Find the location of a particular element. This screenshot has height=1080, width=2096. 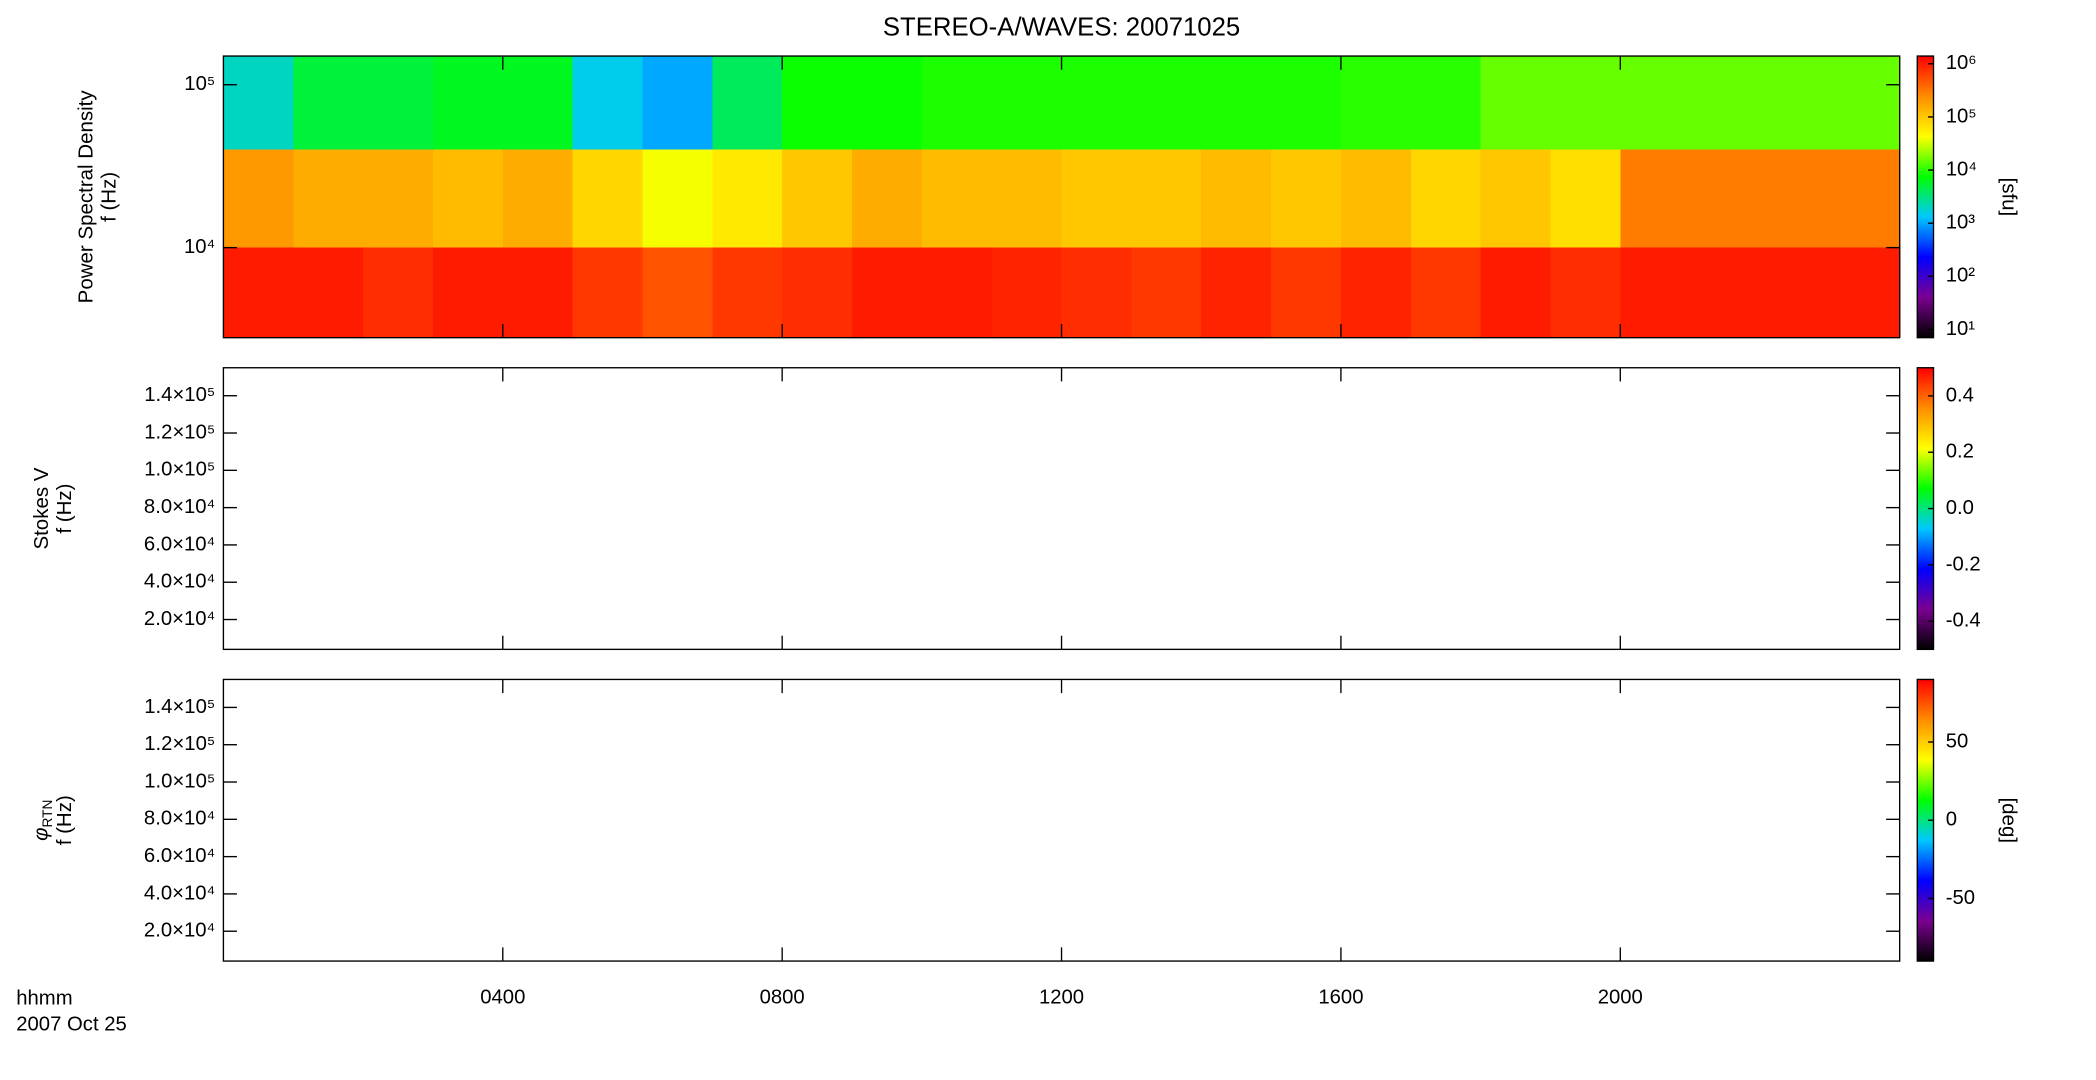

y-axis-label: φRTN f (Hz) is located at coordinates (53, 820).